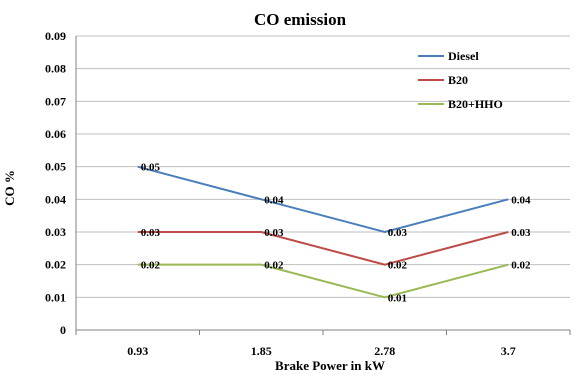  What do you see at coordinates (9, 188) in the screenshot?
I see `y-axis-title: CO %` at bounding box center [9, 188].